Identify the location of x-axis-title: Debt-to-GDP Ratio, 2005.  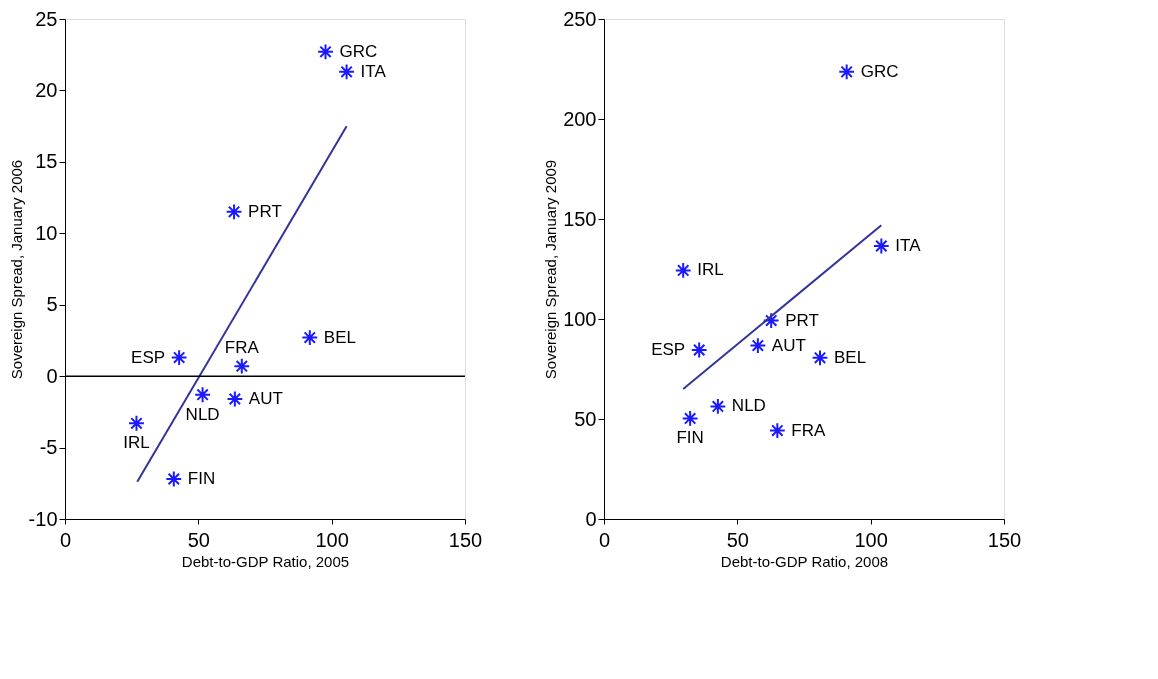
(265, 561).